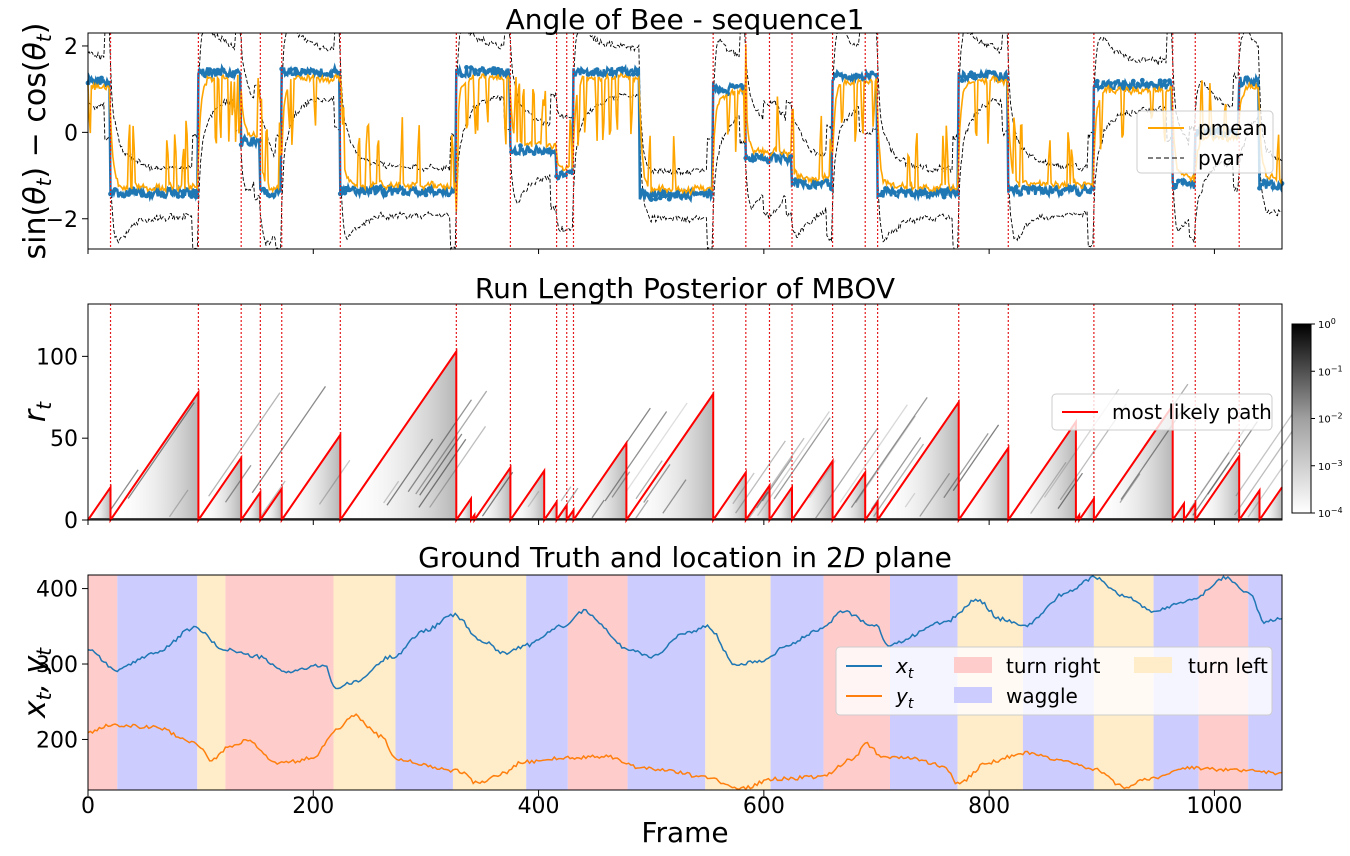  I want to click on angle-ytick-label: 2, so click(71, 47).